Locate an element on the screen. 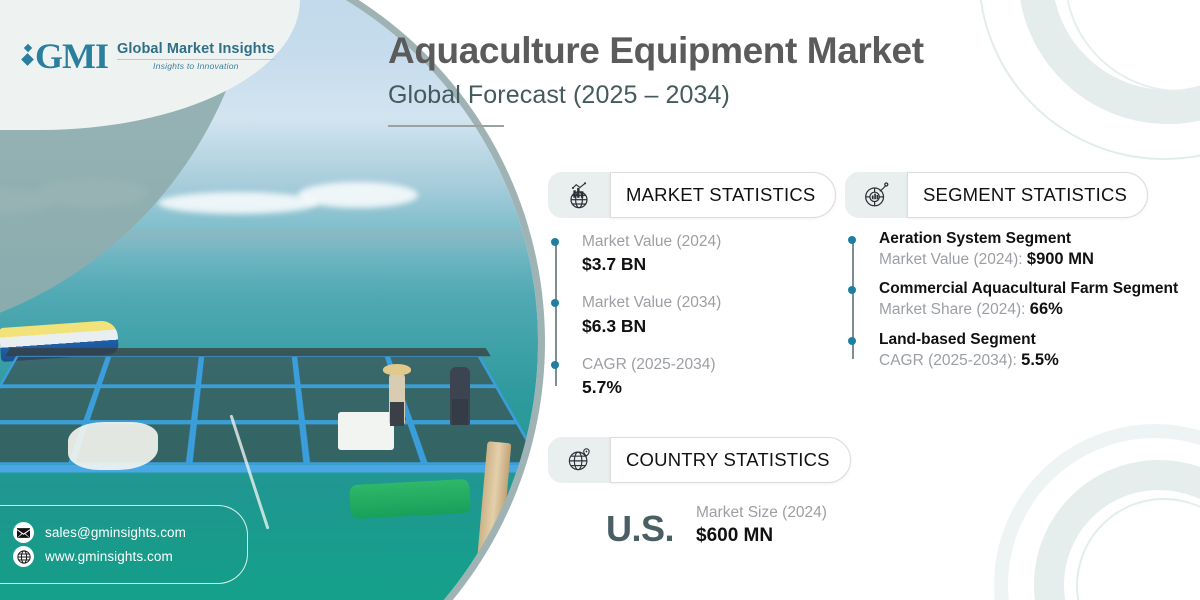 The image size is (1200, 600). segment-statistics-header: SEGMENT STATISTICS is located at coordinates (997, 195).